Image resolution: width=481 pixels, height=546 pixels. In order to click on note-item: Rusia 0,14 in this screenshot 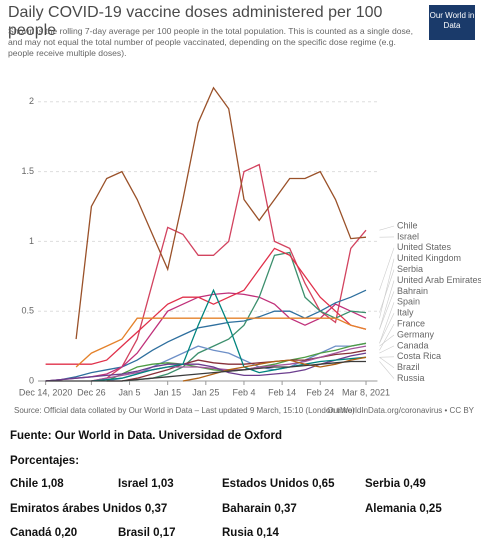, I will do `click(250, 533)`.